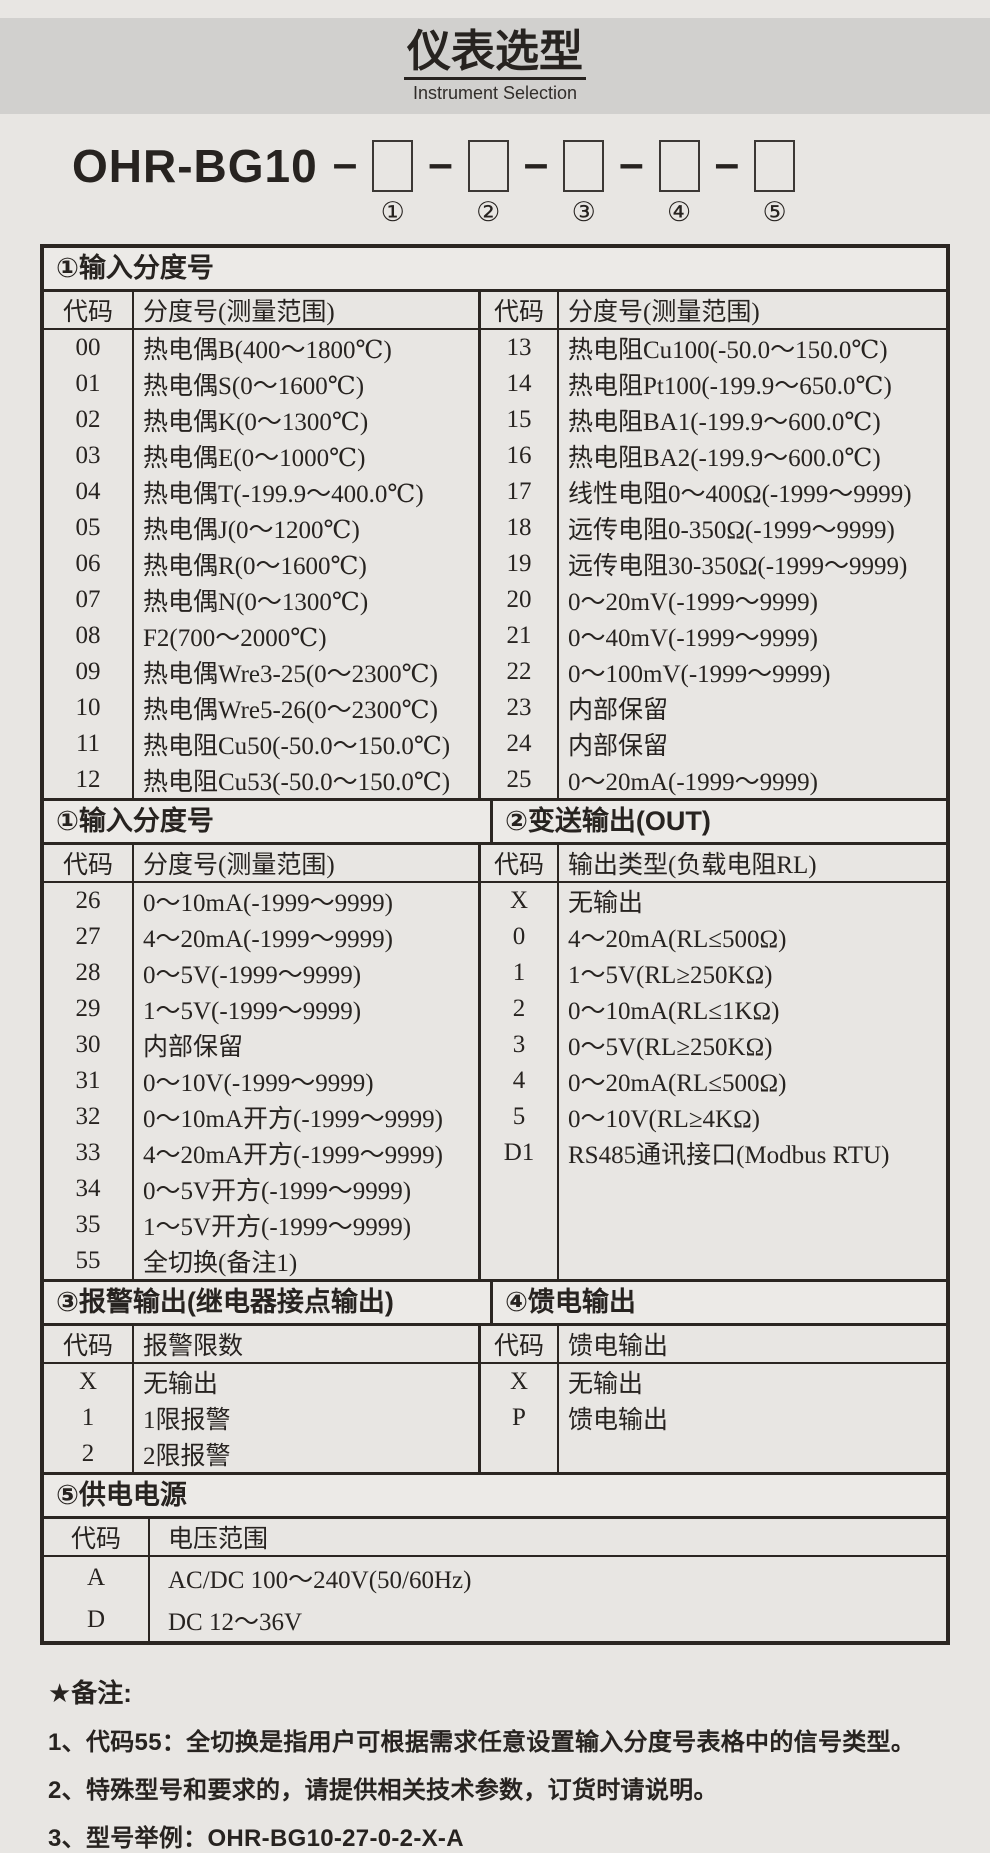  I want to click on column-header-row: 代码 输出类型(负载电阻RL), so click(713, 864).